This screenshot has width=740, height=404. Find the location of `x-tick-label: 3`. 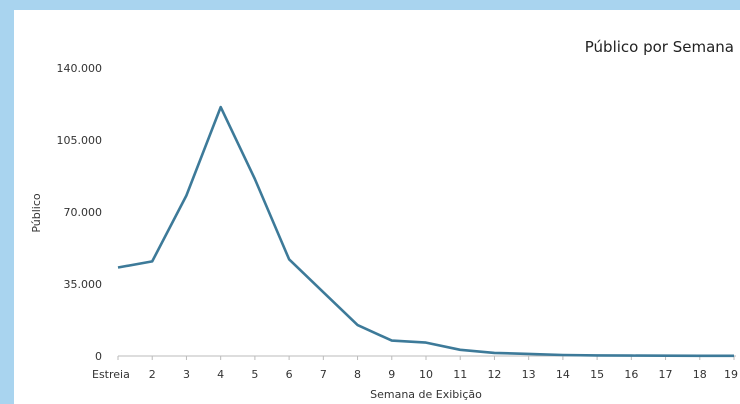

x-tick-label: 3 is located at coordinates (186, 374).